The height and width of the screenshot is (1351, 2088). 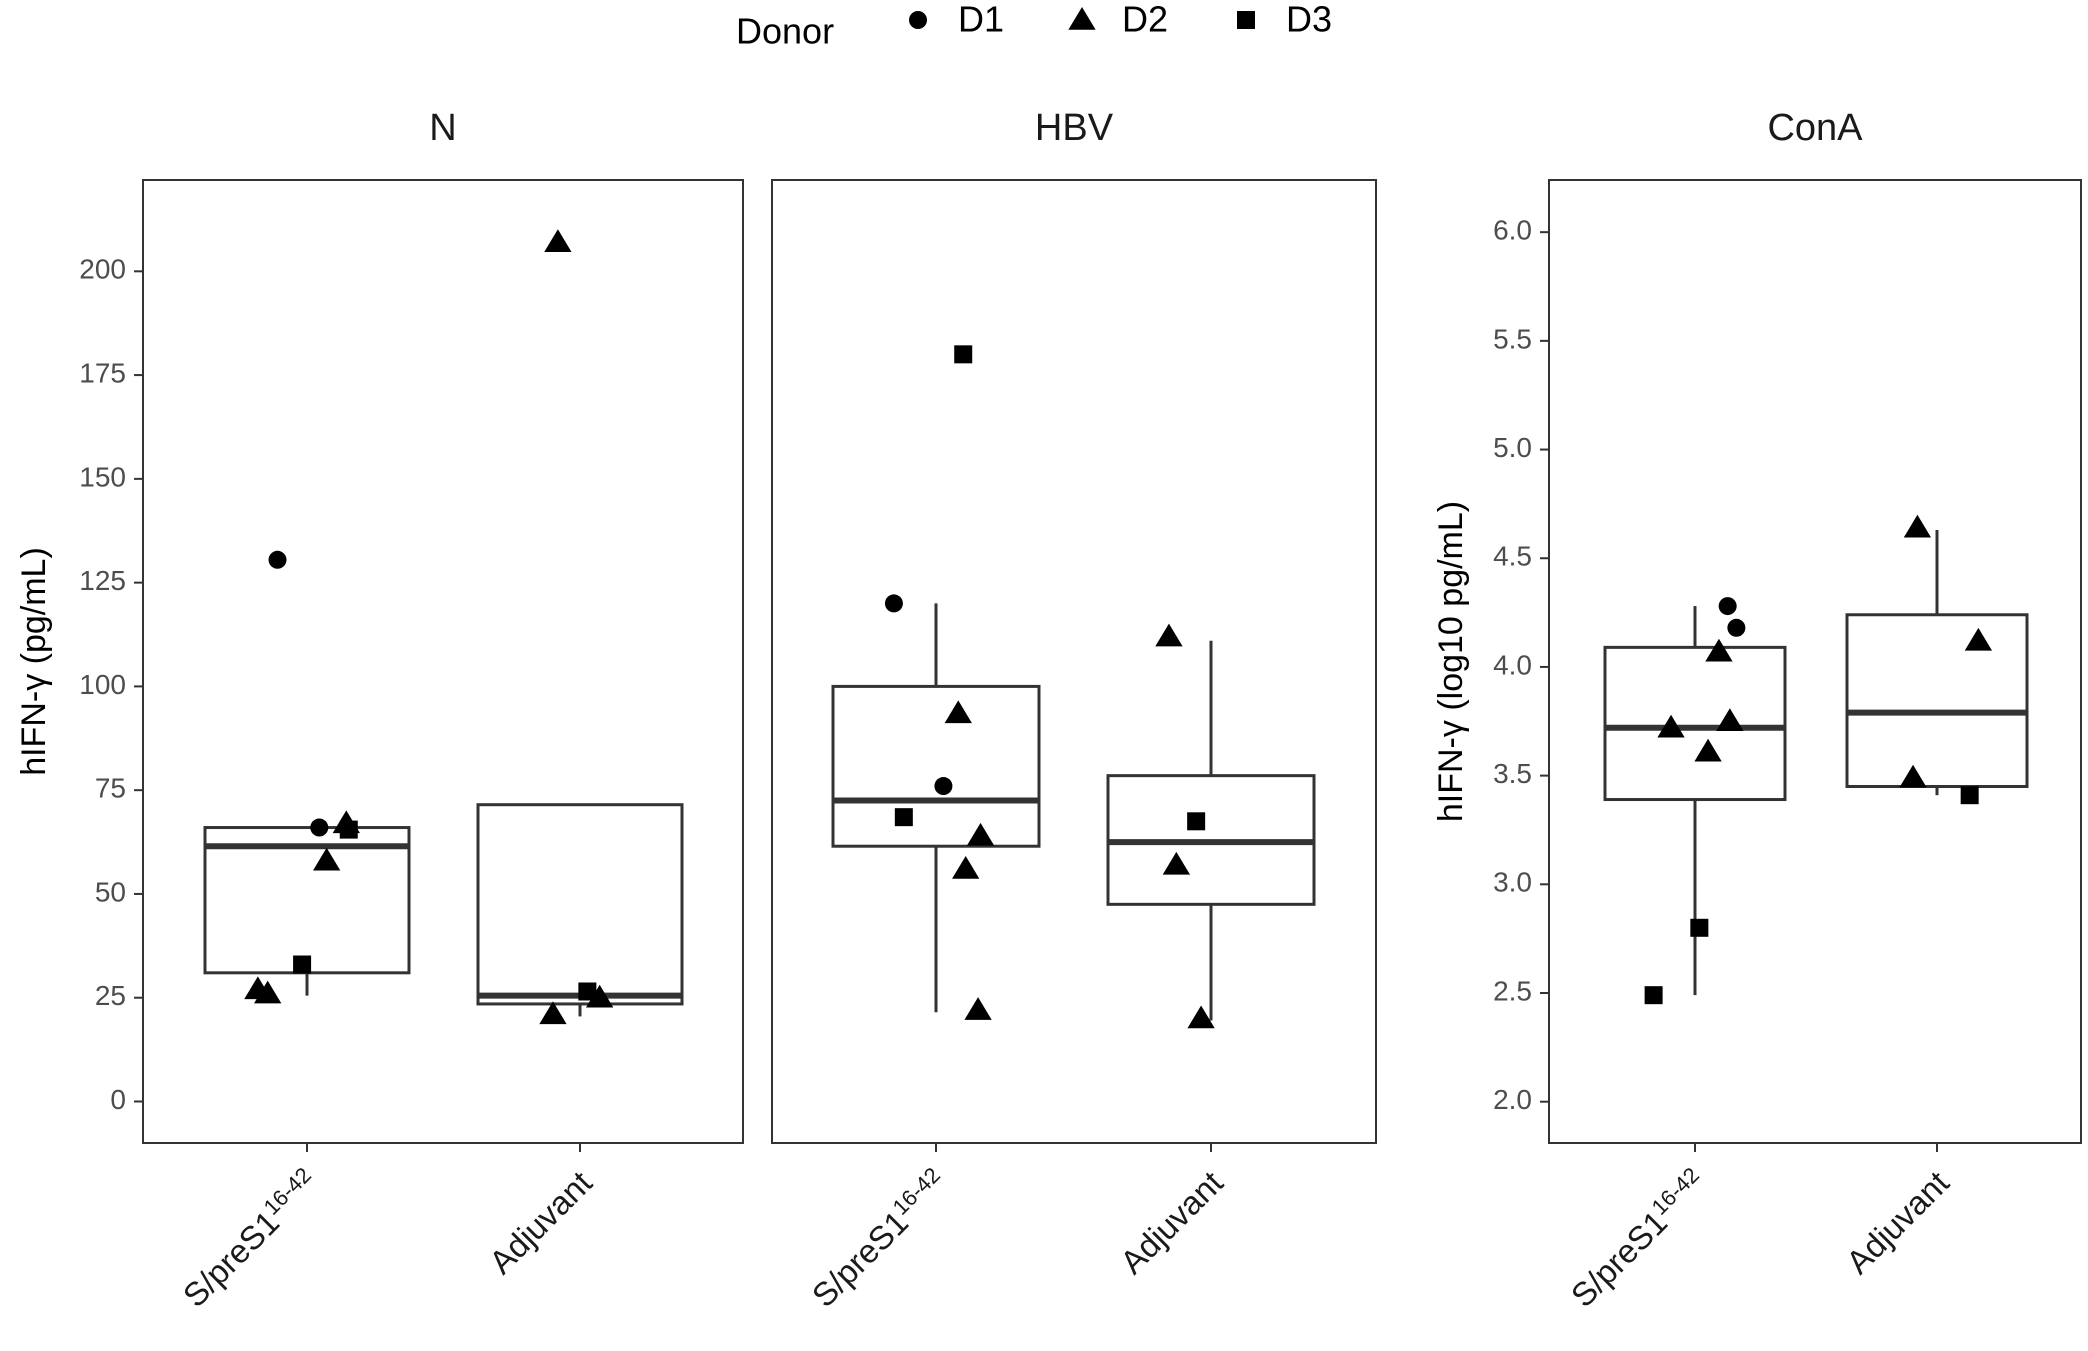 What do you see at coordinates (1034, 26) in the screenshot?
I see `legend: Donor D1 D2 D3` at bounding box center [1034, 26].